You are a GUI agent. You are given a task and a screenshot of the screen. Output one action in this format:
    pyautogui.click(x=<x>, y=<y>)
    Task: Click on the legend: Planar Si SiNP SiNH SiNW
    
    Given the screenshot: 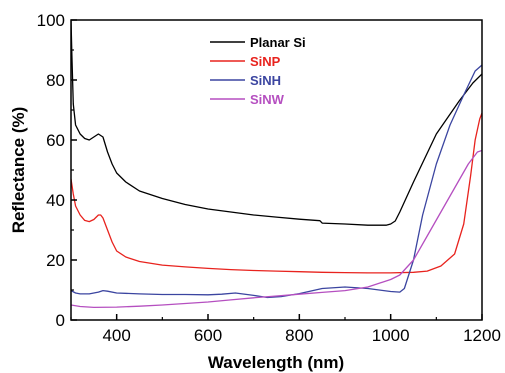 What is the action you would take?
    pyautogui.click(x=258, y=71)
    